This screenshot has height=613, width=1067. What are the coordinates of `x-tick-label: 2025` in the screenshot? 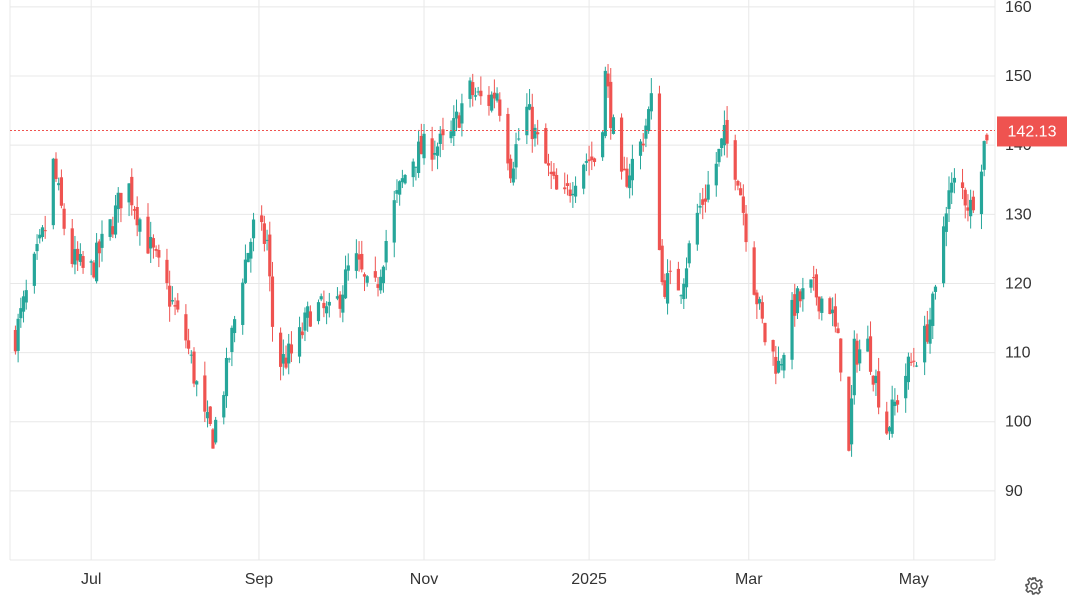 It's located at (589, 579).